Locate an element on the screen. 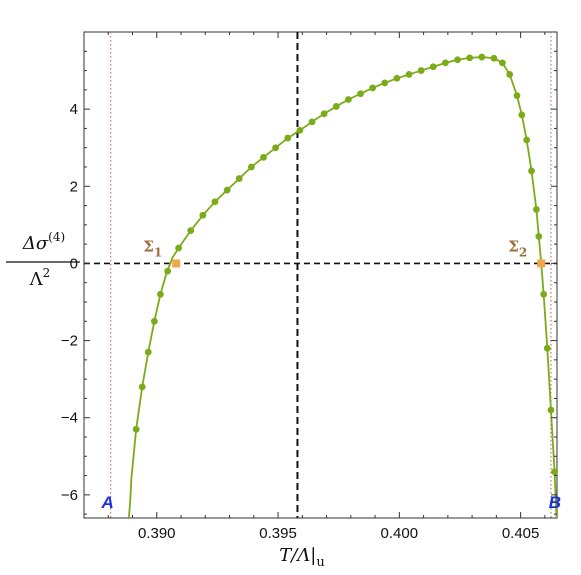 This screenshot has width=581, height=575. svg-text: Λ2 is located at coordinates (40, 278).